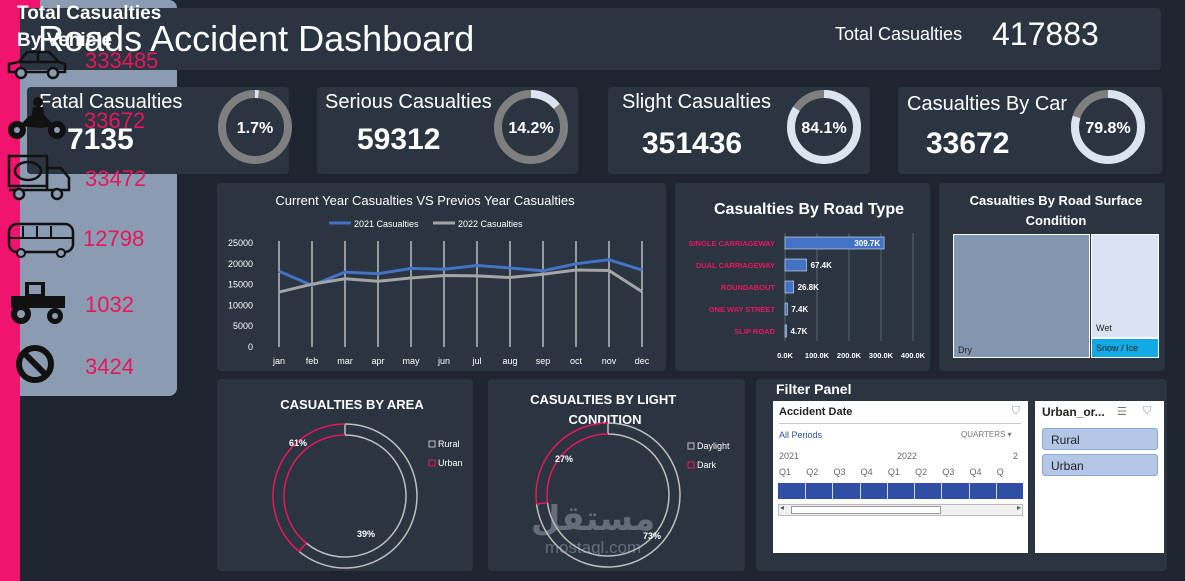 The image size is (1185, 581). Describe the element at coordinates (785, 355) in the screenshot. I see `x-tick-label: 0.0K` at that location.